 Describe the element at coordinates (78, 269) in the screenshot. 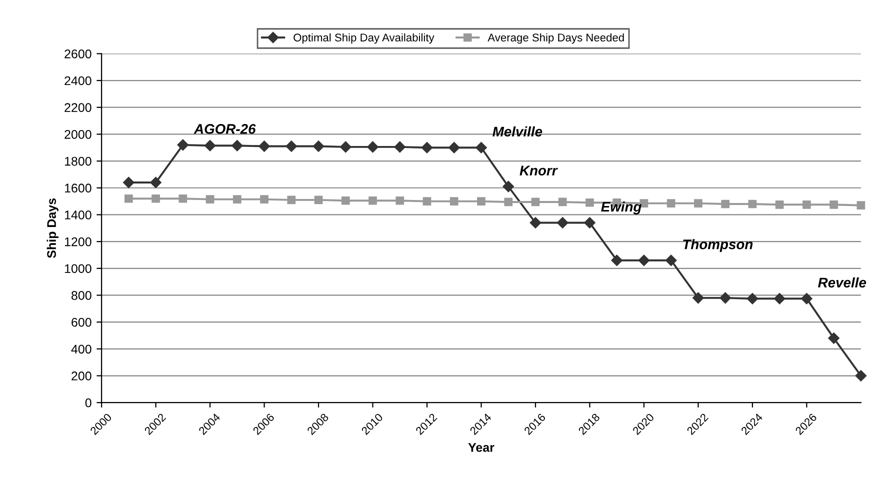

I see `y-tick-label: 1000` at that location.